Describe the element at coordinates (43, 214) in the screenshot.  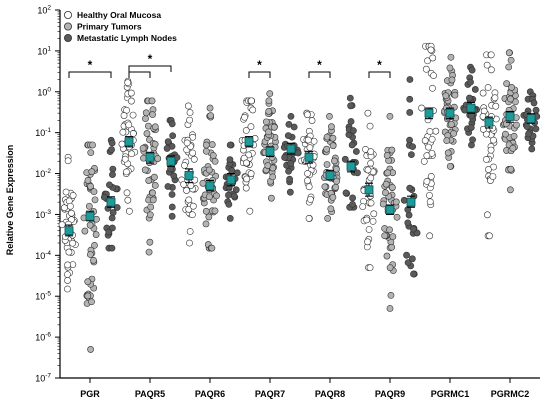
I see `y-tick-label: 10⁻³` at that location.